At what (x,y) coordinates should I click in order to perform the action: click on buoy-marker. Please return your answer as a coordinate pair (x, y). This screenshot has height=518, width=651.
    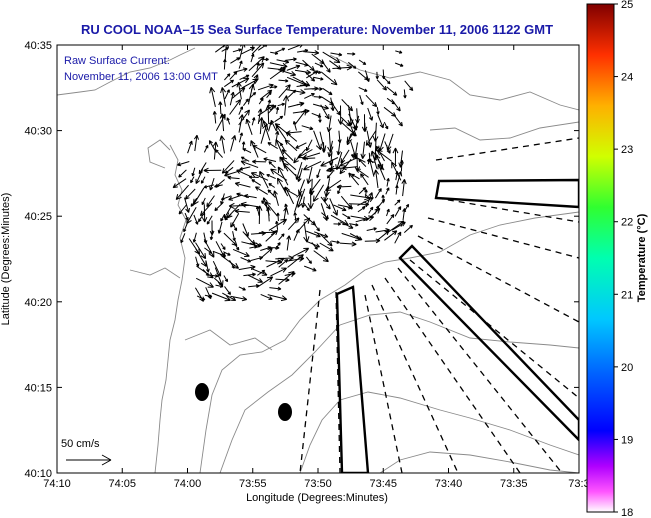
    Looking at the image, I should click on (202, 392).